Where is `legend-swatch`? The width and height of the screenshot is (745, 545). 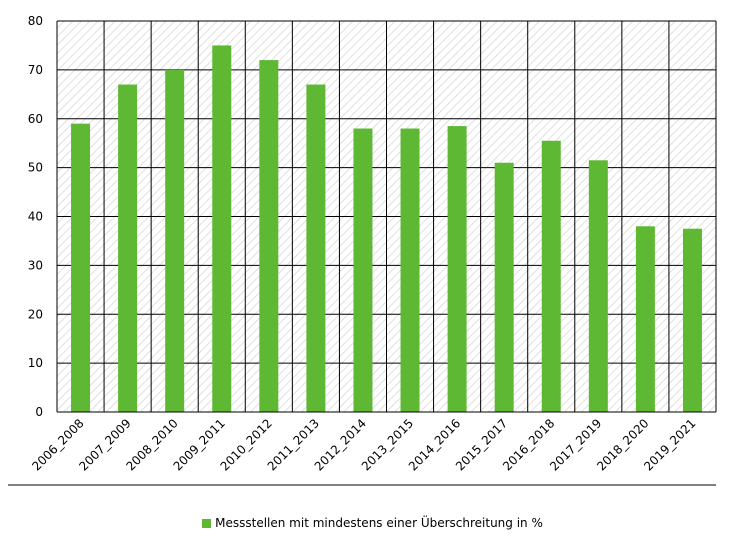 legend-swatch is located at coordinates (207, 523).